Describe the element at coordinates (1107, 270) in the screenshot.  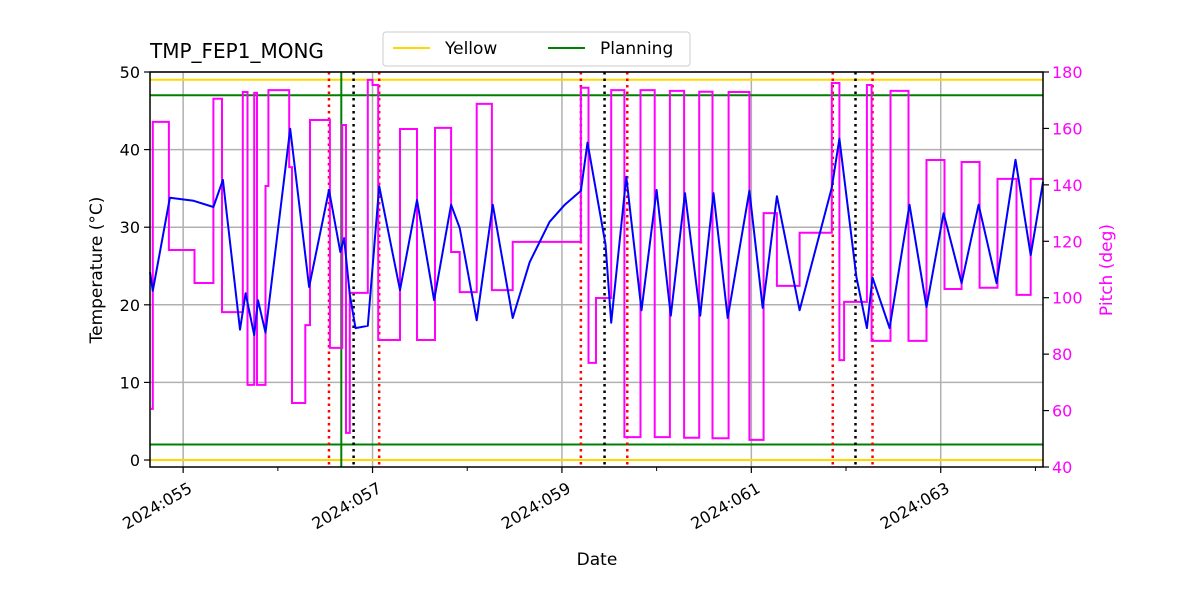
I see `y2-axis-label: Pitch (deg)` at that location.